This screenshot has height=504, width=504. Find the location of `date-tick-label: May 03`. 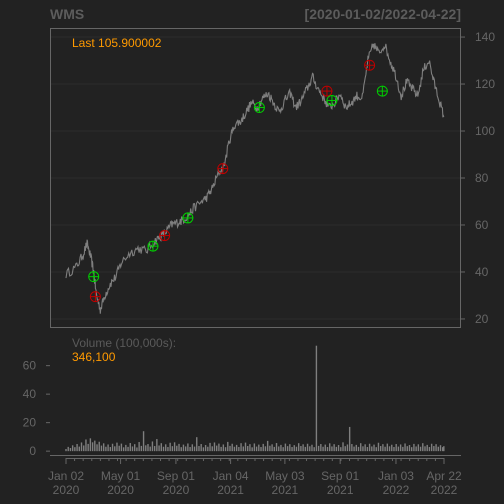

date-tick-label: May 03 is located at coordinates (285, 476).